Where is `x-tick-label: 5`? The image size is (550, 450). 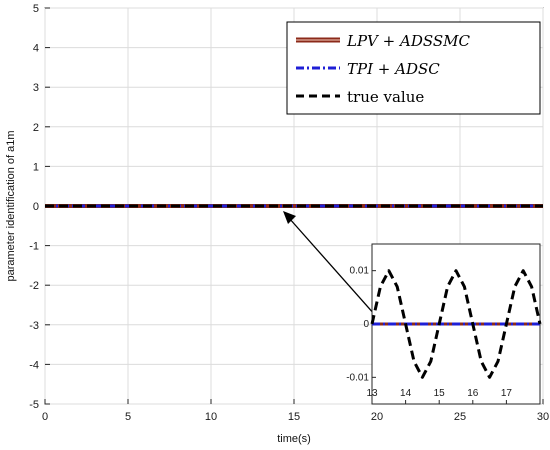
x-tick-label: 5 is located at coordinates (128, 417).